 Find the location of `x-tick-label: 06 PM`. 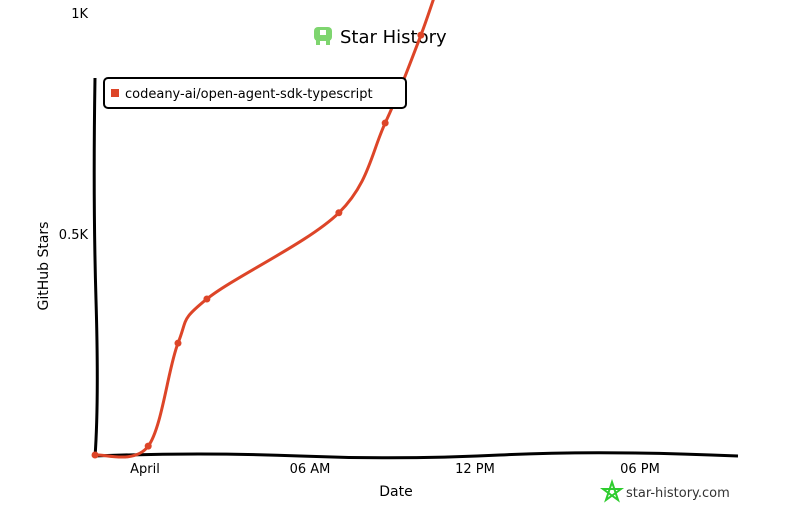

x-tick-label: 06 PM is located at coordinates (640, 469).